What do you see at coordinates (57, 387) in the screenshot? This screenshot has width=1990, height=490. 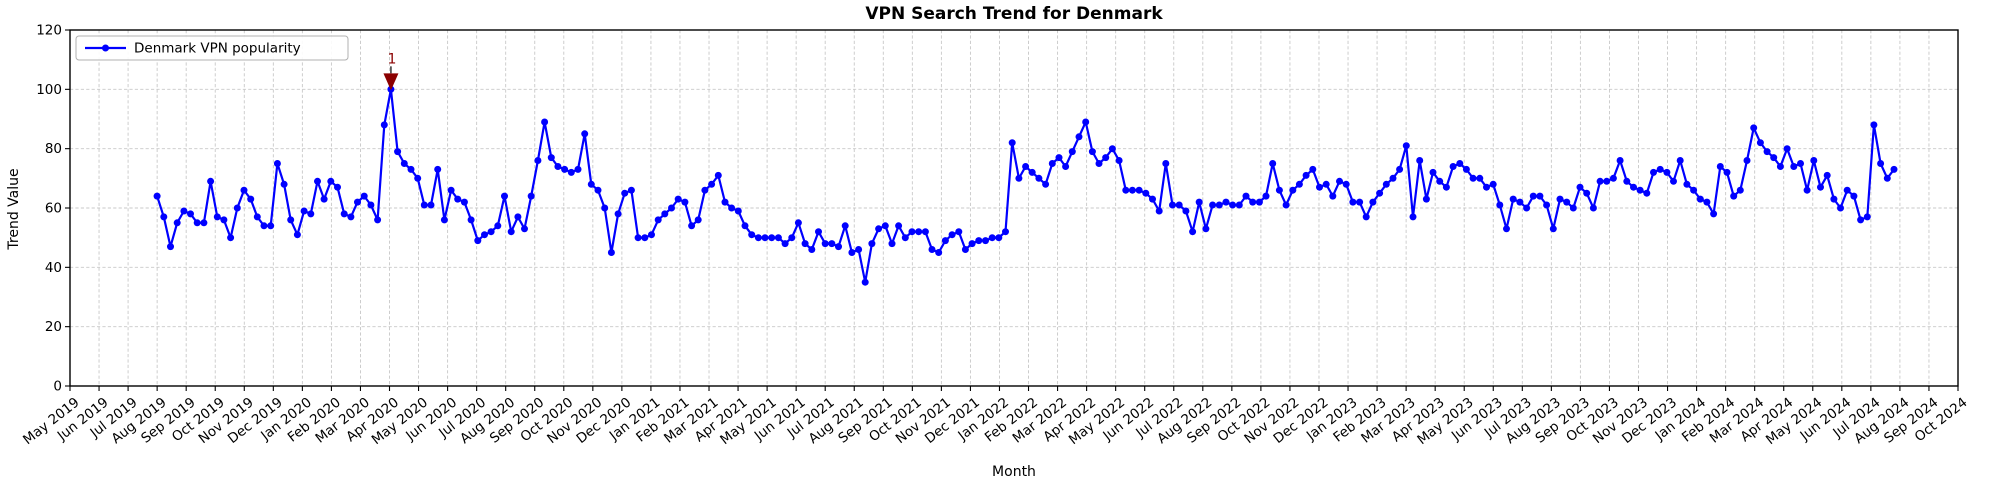 I see `y-tick-label: 0` at bounding box center [57, 387].